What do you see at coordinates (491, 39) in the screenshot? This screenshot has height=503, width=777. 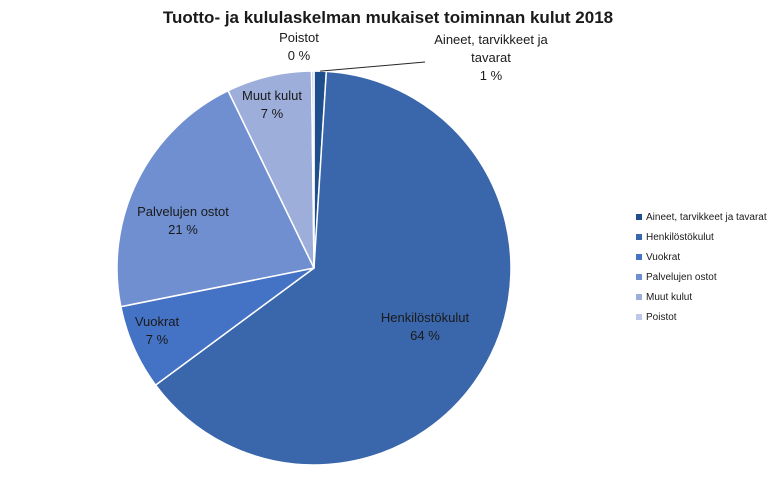 I see `slice-label-aineet-tarvikkeet-ja-tavarat: Aineet, tarvikkeet ja` at bounding box center [491, 39].